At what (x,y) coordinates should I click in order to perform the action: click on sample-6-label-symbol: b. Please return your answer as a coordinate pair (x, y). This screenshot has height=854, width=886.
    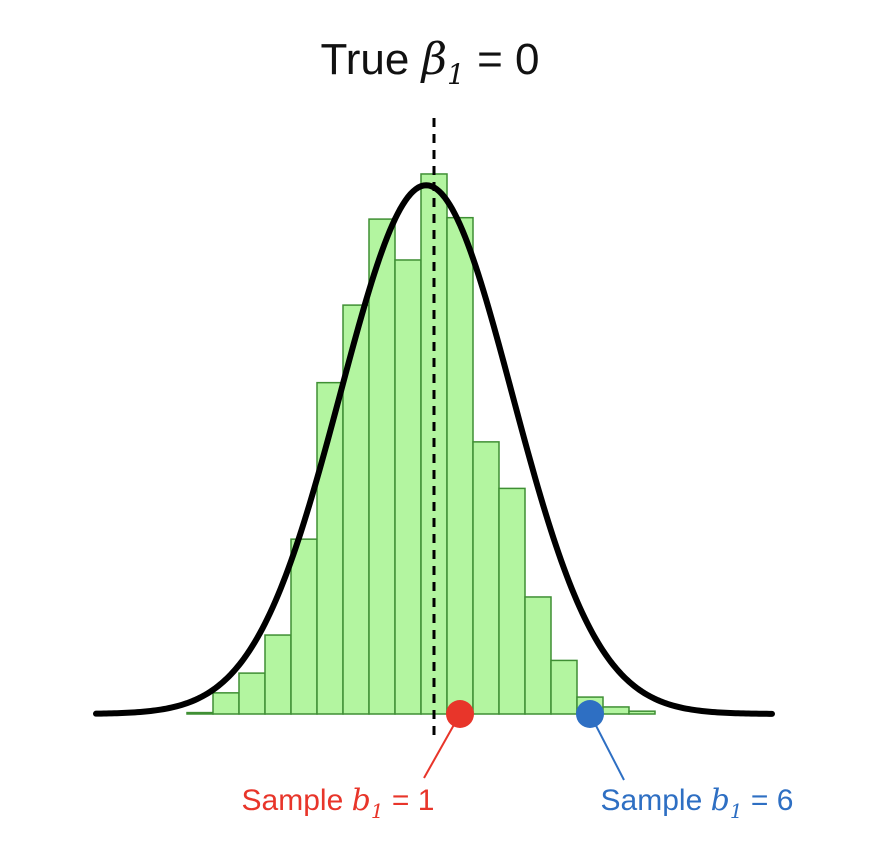
    Looking at the image, I should click on (720, 800).